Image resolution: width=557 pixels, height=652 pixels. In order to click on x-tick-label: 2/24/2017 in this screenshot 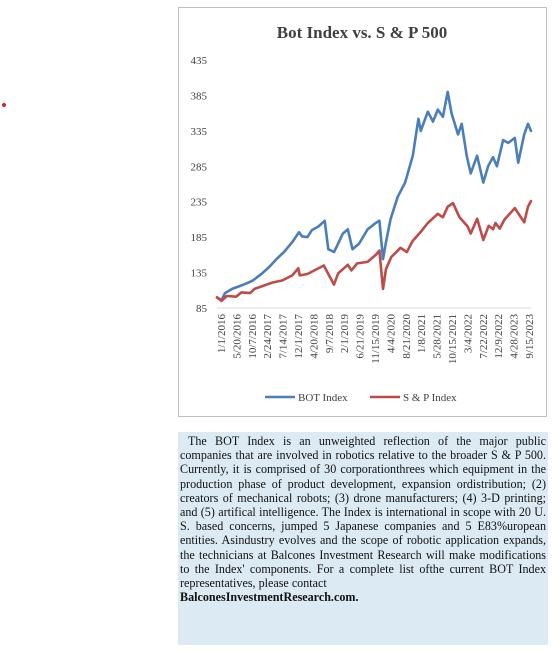, I will do `click(268, 336)`.